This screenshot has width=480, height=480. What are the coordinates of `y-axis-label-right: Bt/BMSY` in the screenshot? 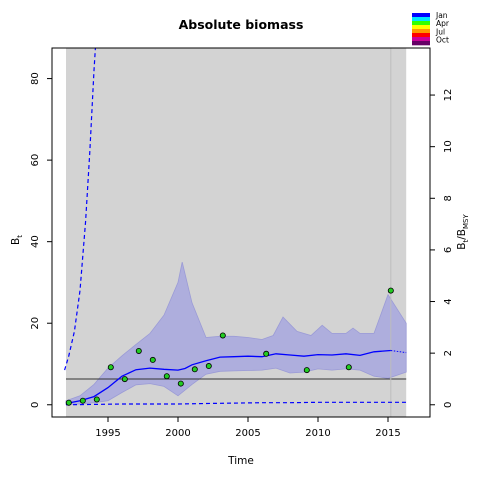 It's located at (463, 232).